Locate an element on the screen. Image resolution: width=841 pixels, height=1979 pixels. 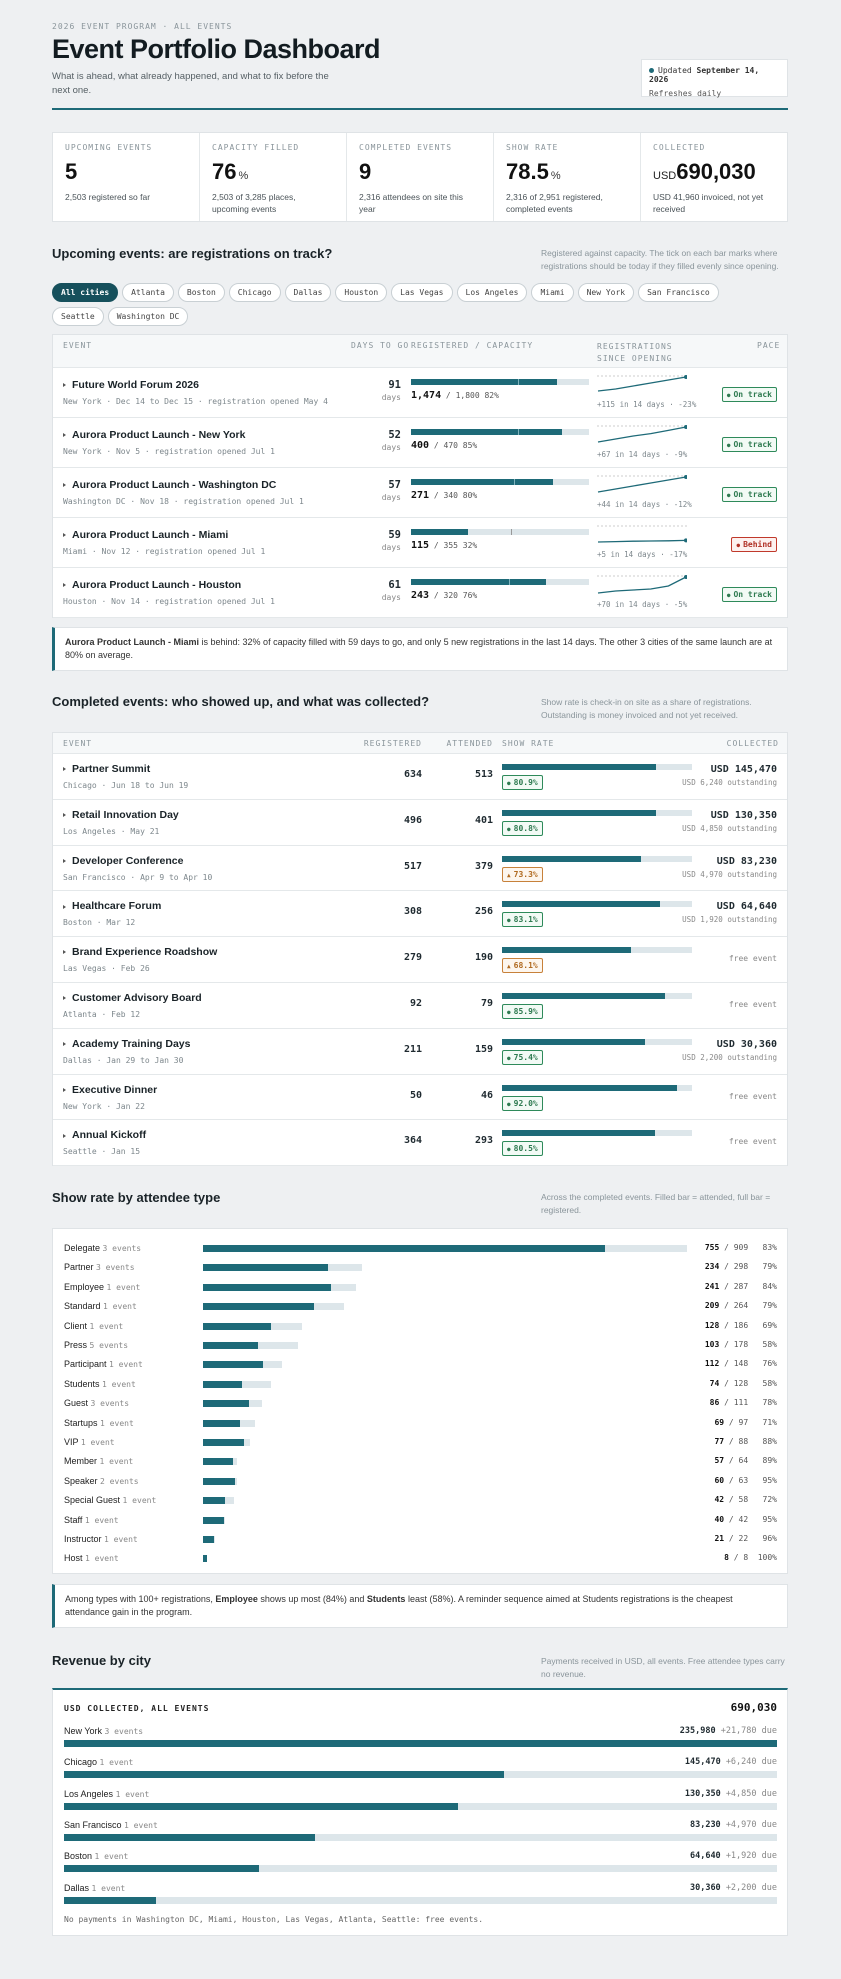
filter-chip-washington-dc: Washington DC is located at coordinates (148, 316).